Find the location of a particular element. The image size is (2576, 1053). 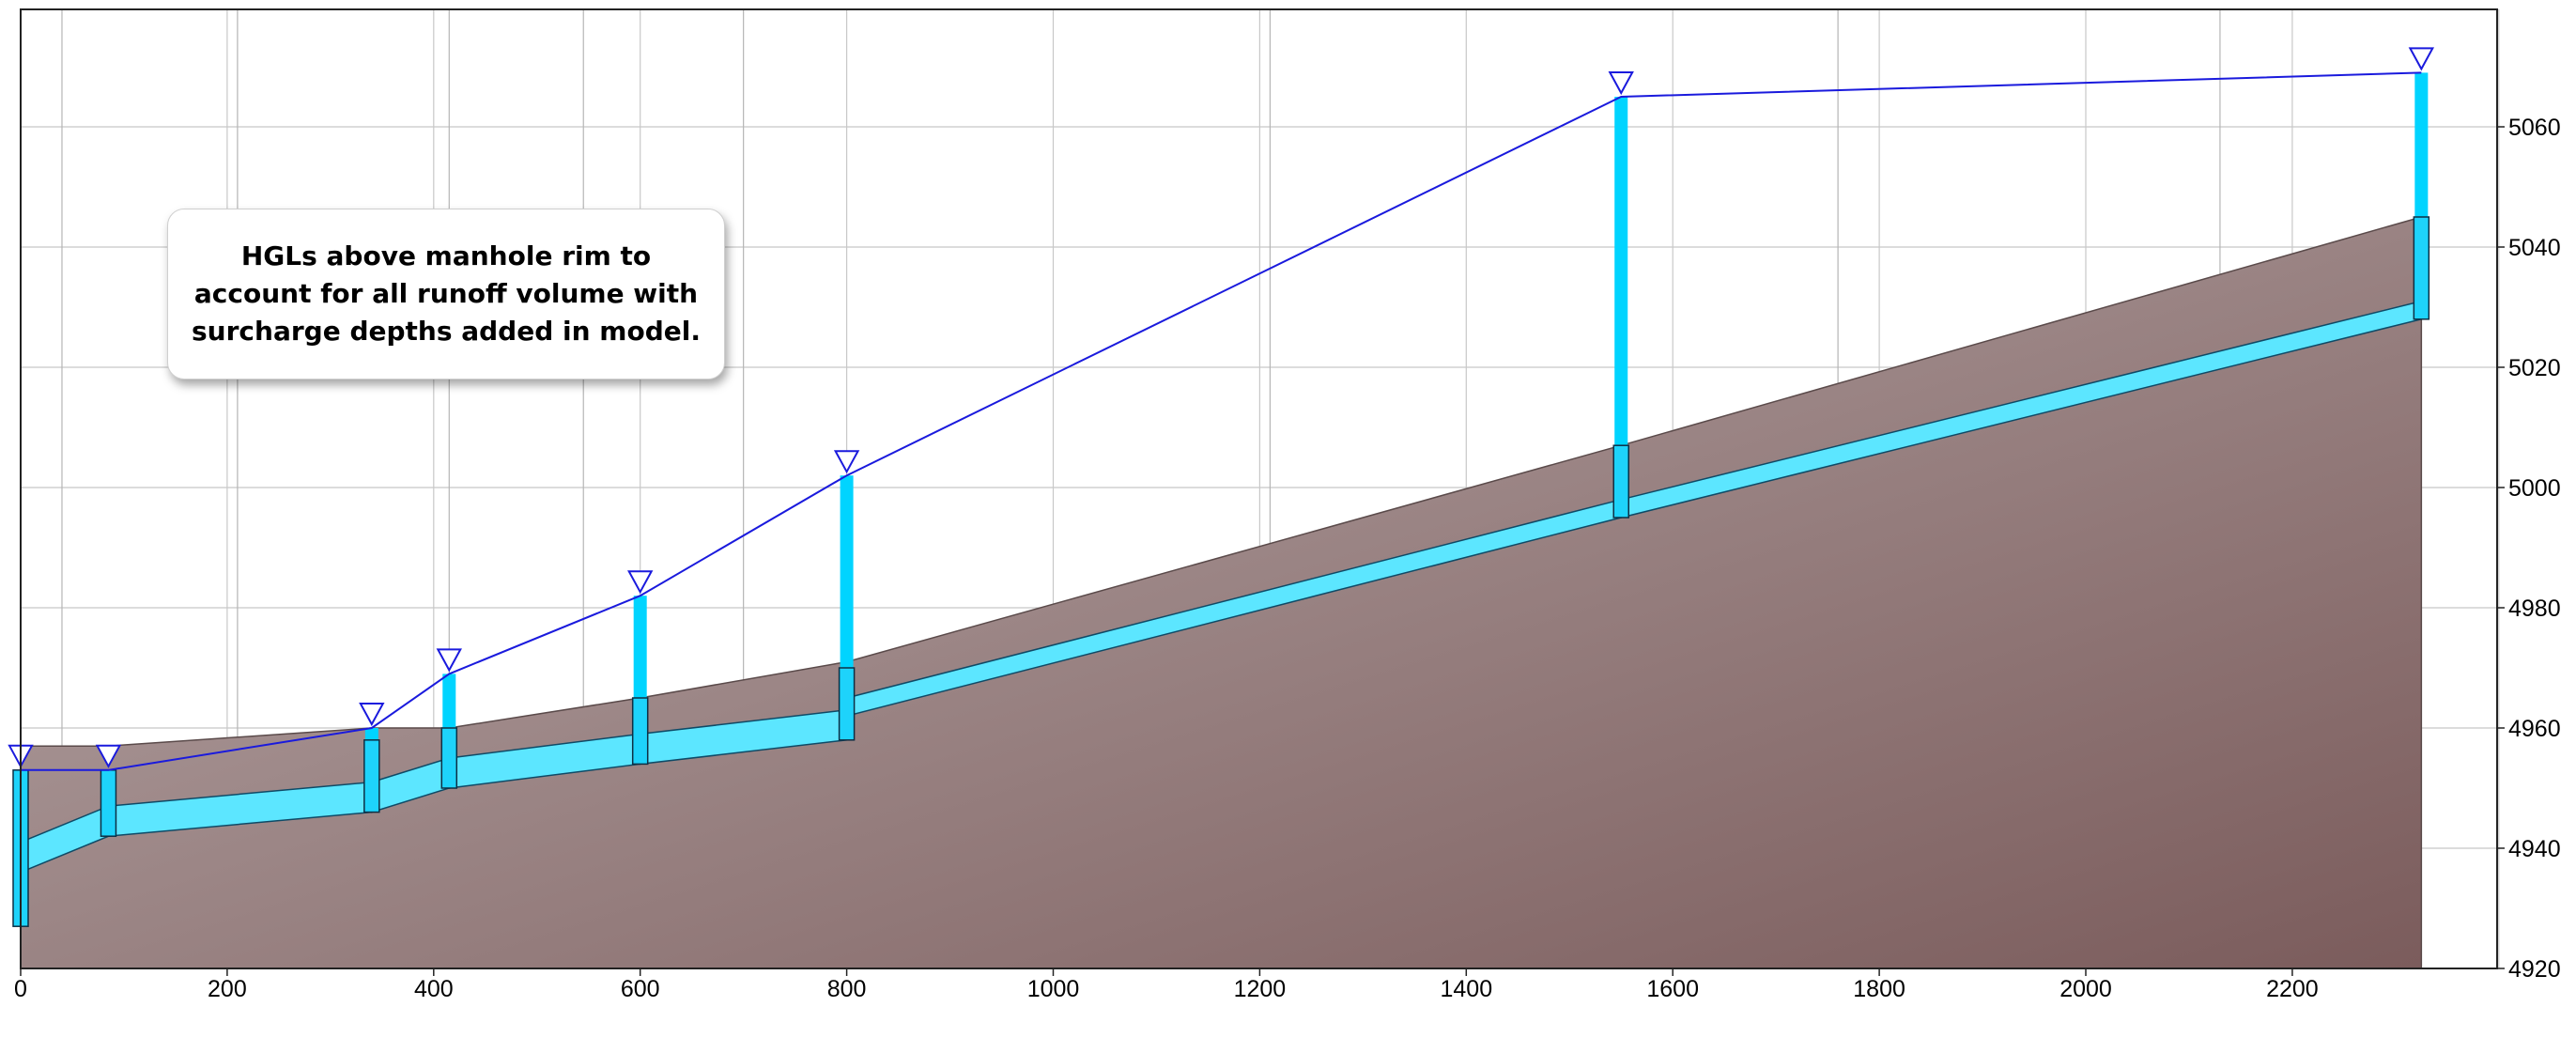

x-tick-label: 1800 is located at coordinates (1879, 989).